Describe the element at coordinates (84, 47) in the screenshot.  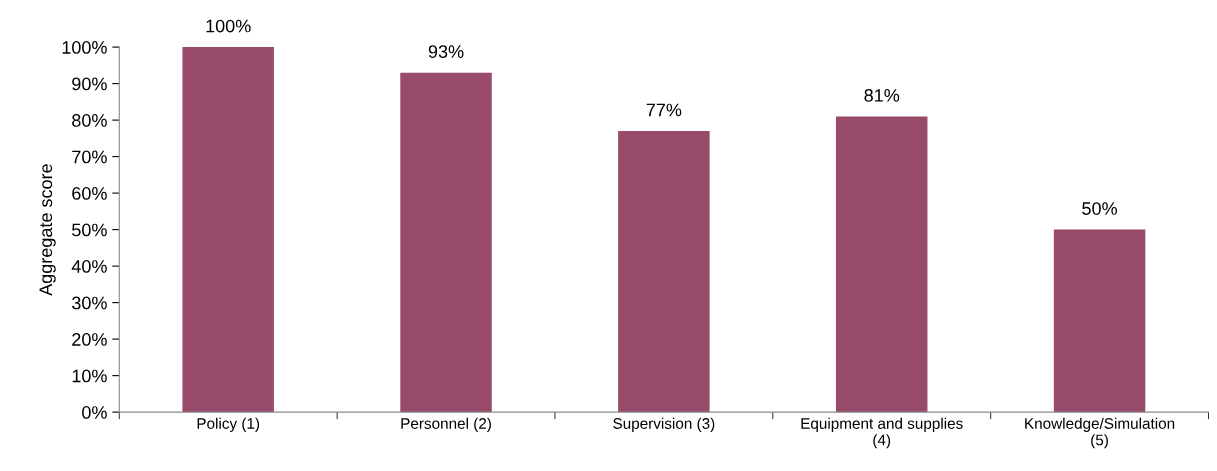
I see `y-tick-label: 100%` at that location.